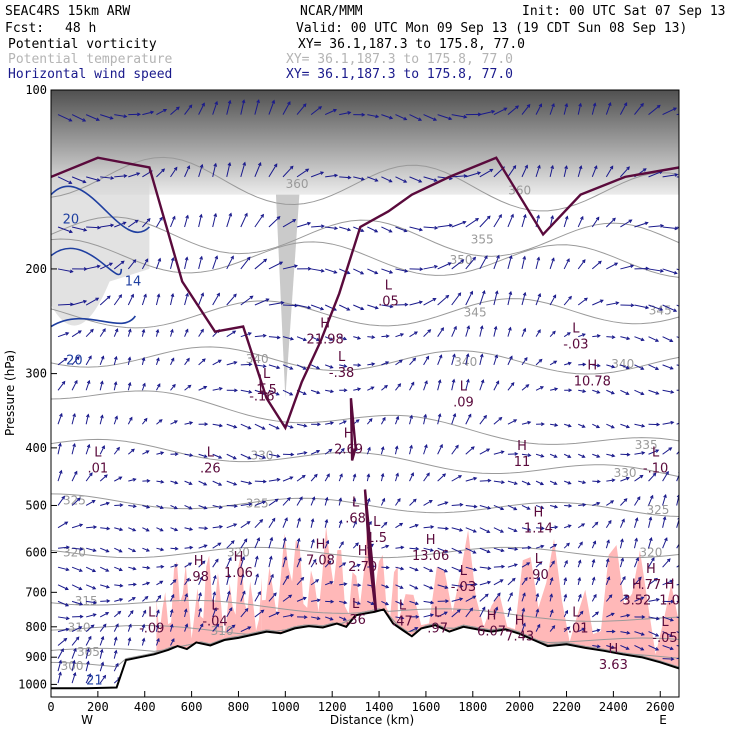  Describe the element at coordinates (402, 622) in the screenshot. I see `marker-value: .47` at that location.